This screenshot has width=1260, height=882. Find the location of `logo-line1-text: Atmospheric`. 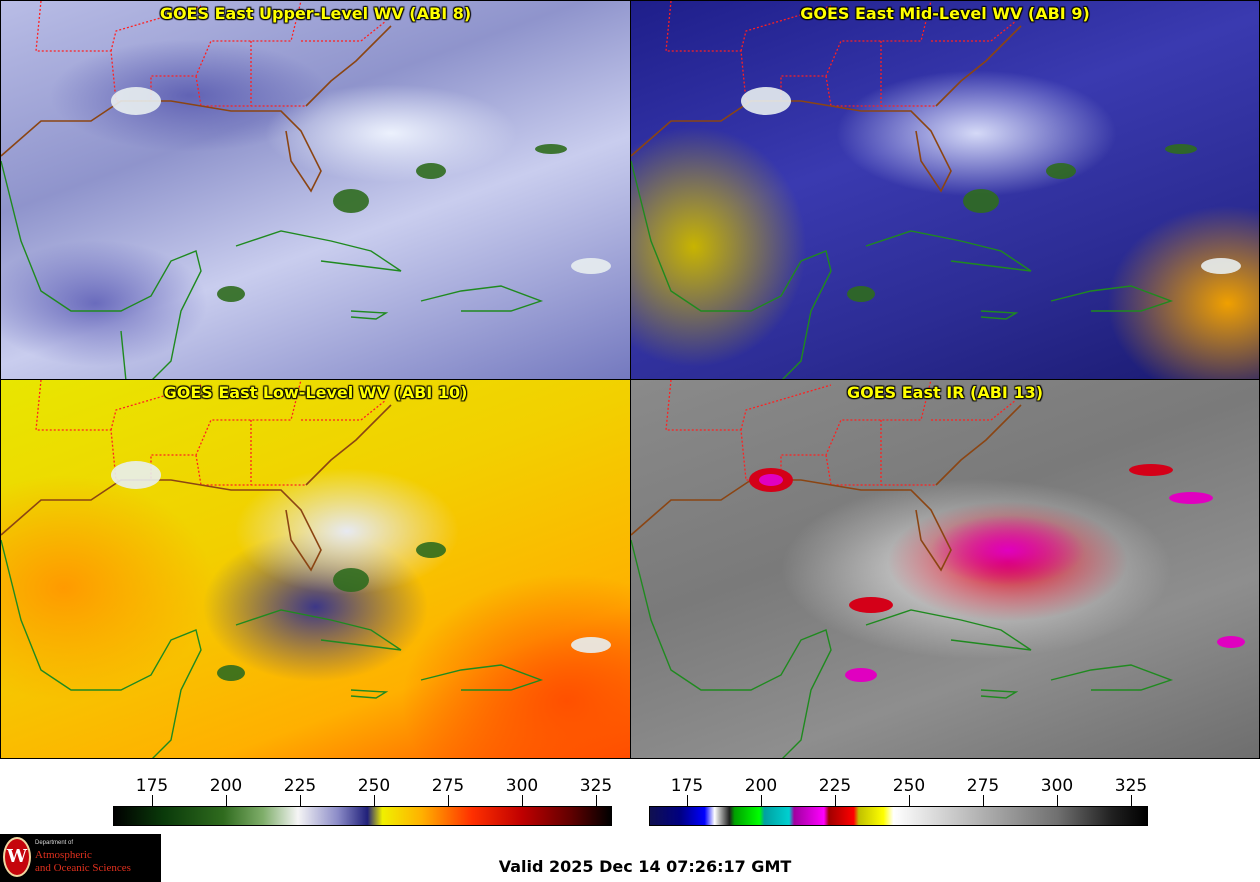

logo-line1-text: Atmospheric is located at coordinates (63, 855).